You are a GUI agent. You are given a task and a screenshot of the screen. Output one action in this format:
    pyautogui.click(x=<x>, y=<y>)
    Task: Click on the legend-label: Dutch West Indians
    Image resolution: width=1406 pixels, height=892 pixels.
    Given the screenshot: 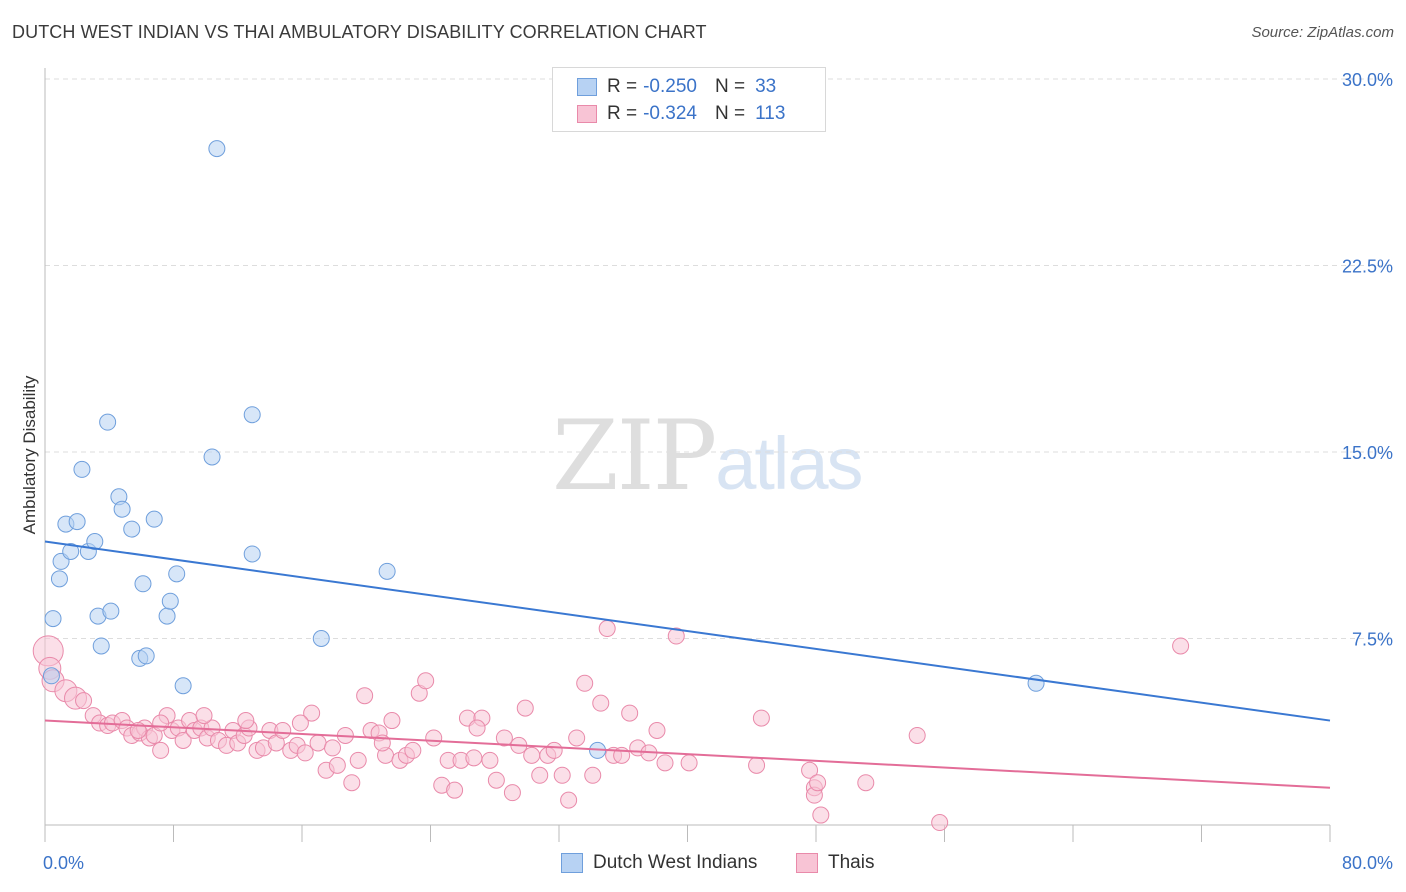 What is the action you would take?
    pyautogui.click(x=675, y=862)
    